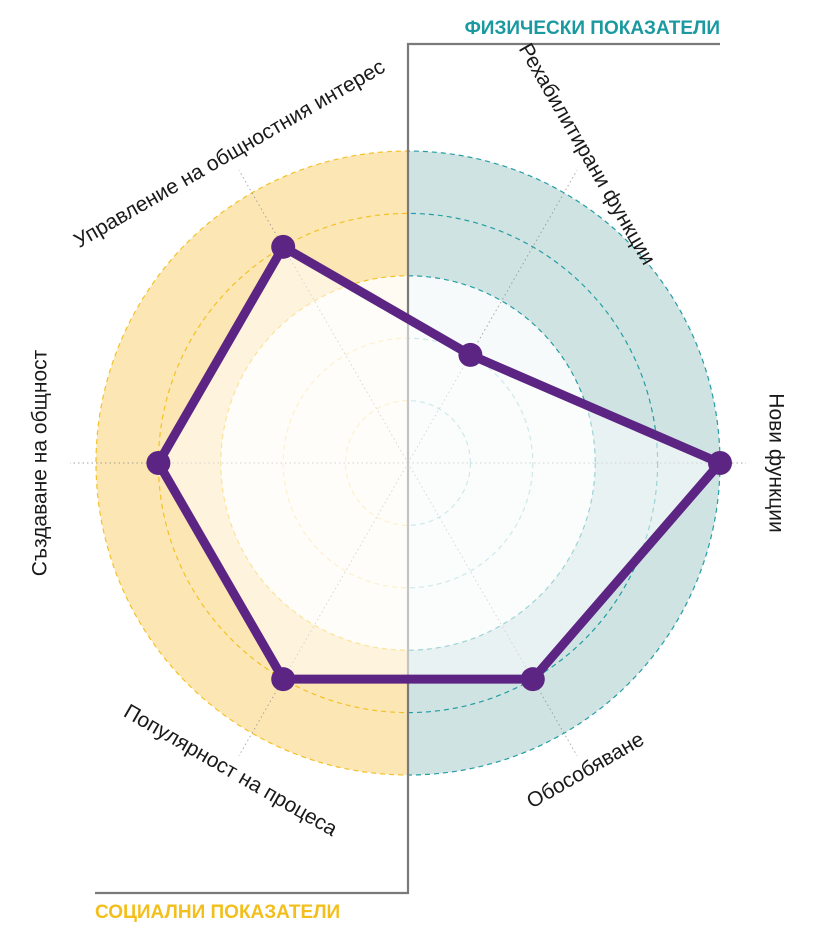 This screenshot has width=815, height=938. I want to click on social-indicators-title: СОЦИАЛНИ ПОКАЗАТЕЛИ, so click(217, 912).